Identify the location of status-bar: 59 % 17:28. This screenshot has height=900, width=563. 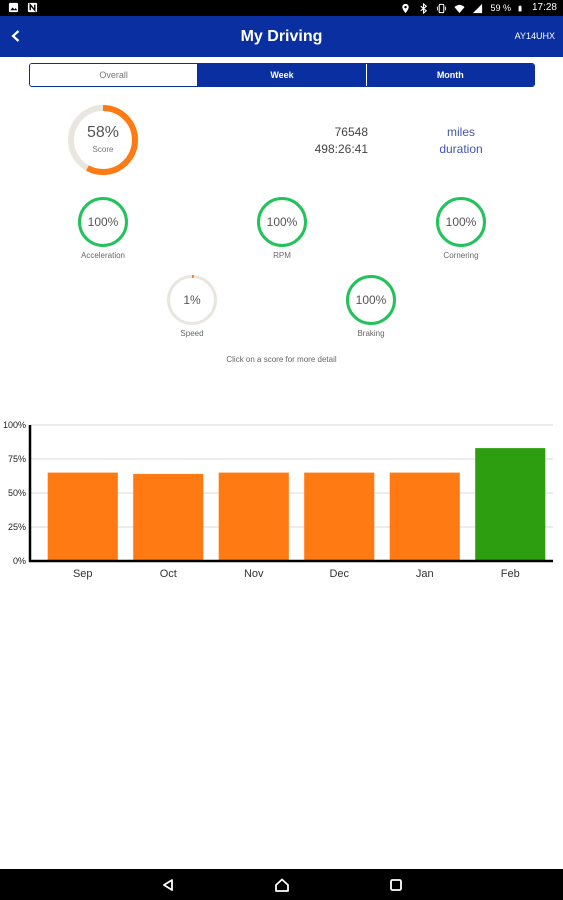
(281, 8).